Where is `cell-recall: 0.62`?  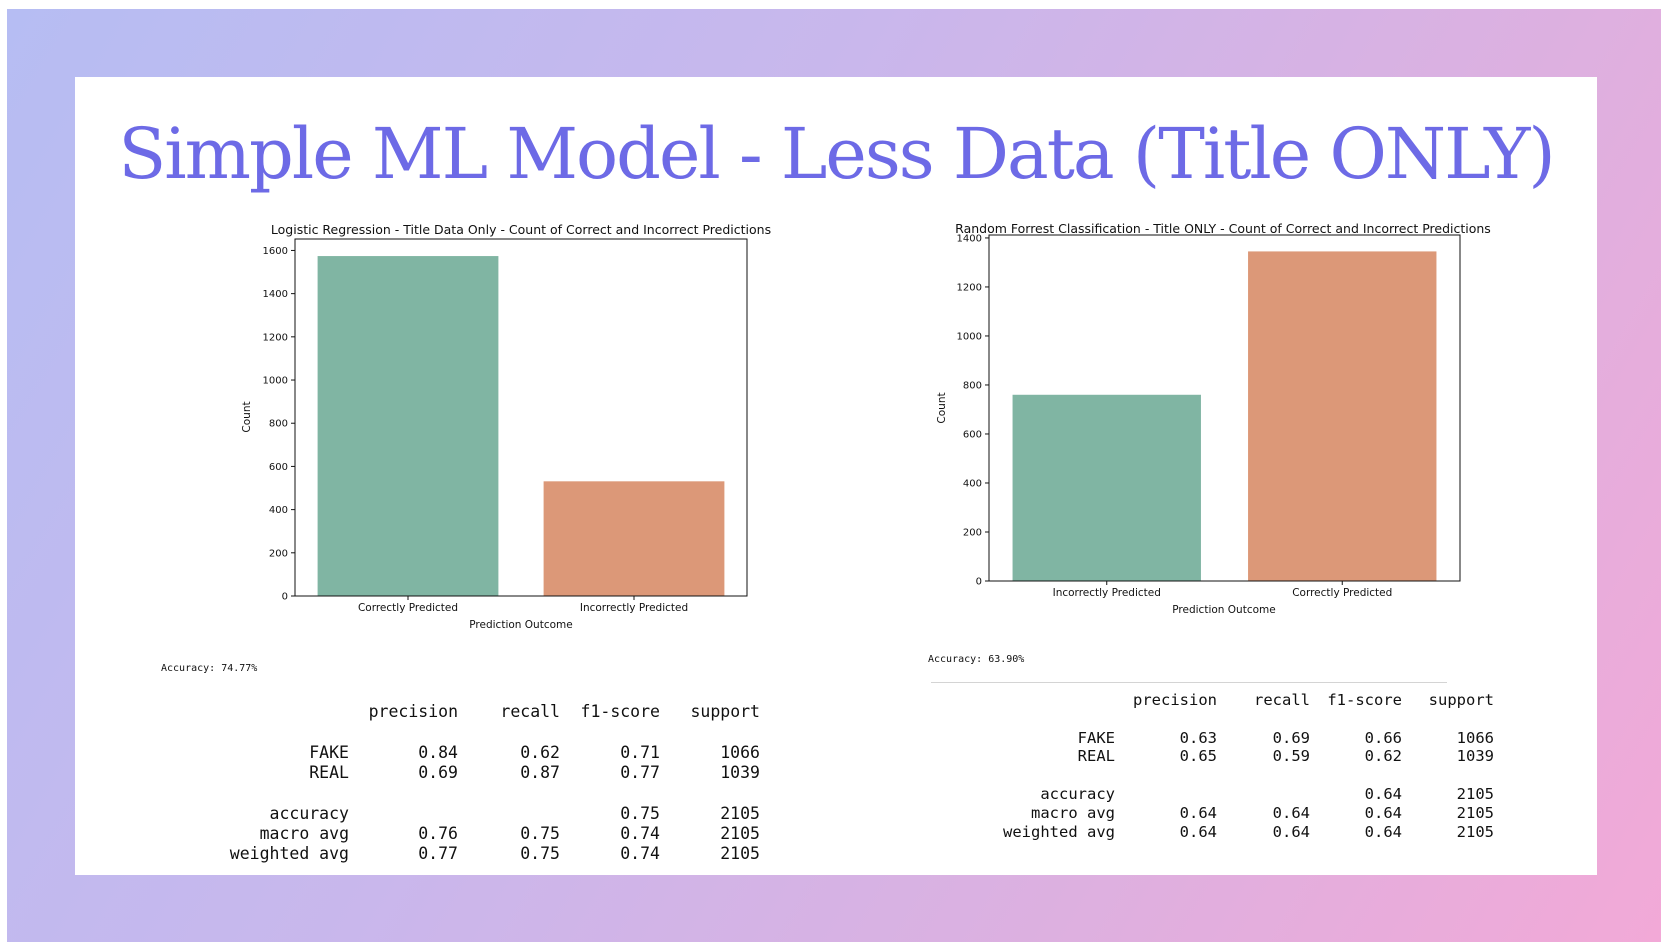 cell-recall: 0.62 is located at coordinates (540, 752).